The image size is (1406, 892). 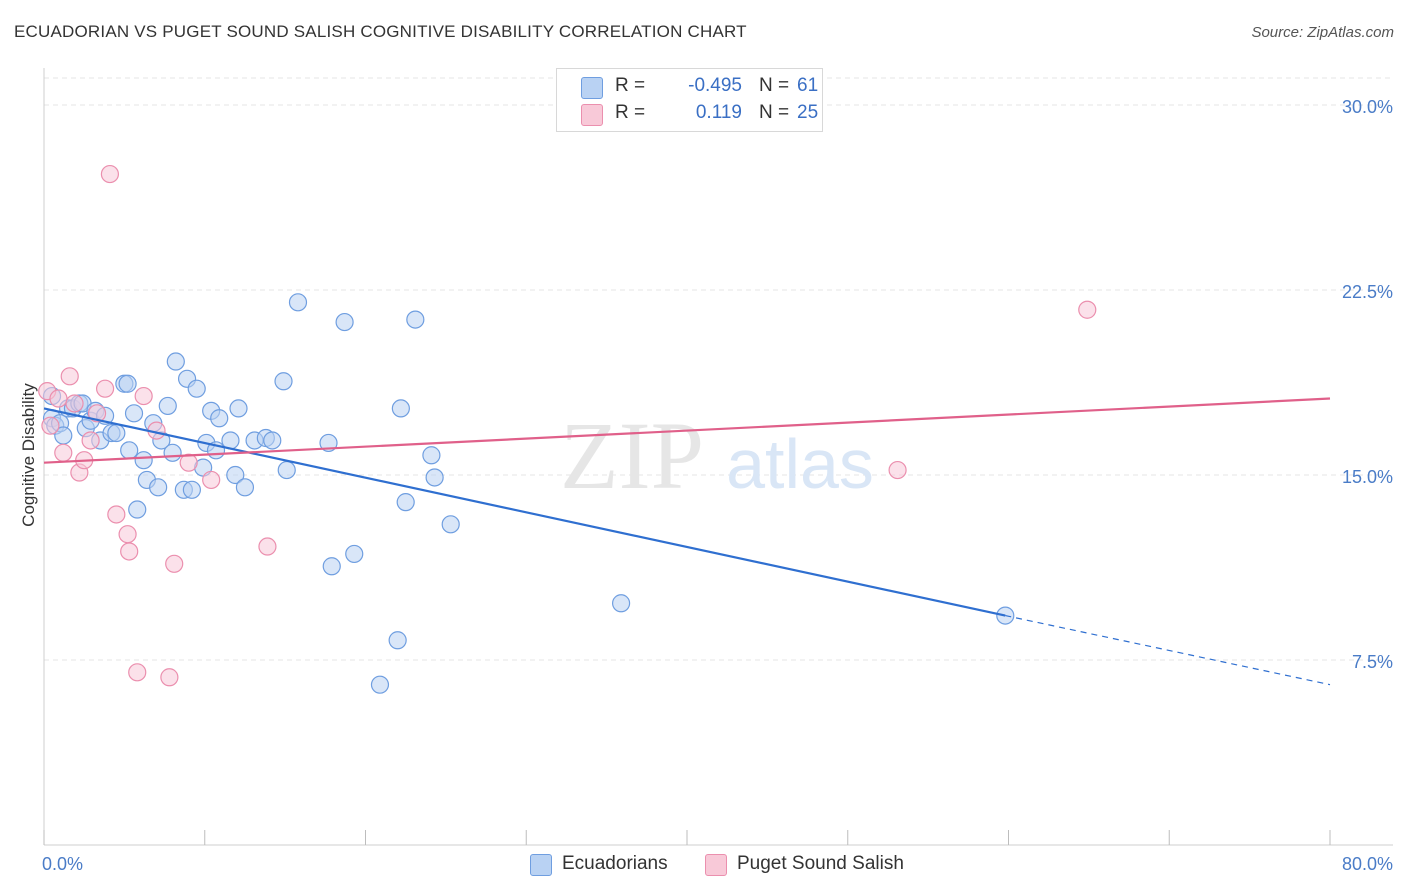 I want to click on watermark-zip: ZIP, so click(x=632, y=455).